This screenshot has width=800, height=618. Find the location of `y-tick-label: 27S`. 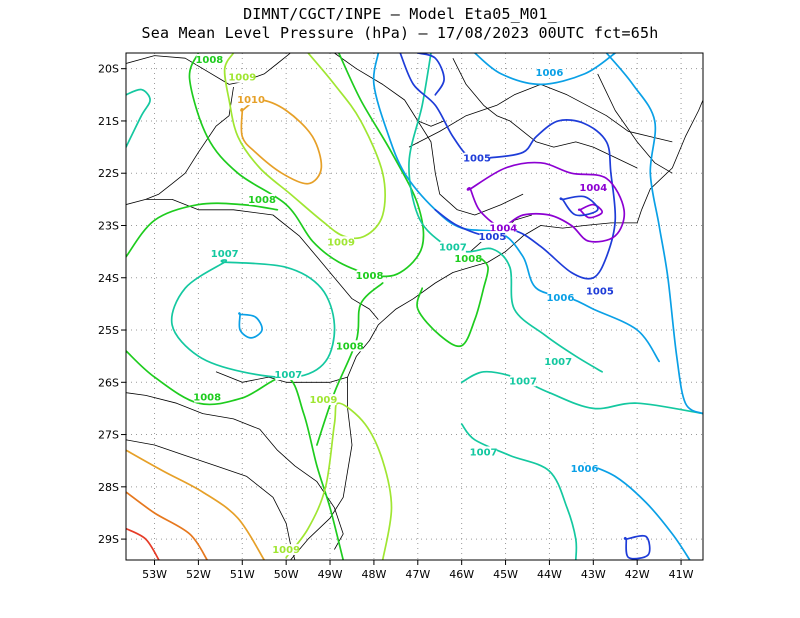

y-tick-label: 27S is located at coordinates (108, 435).